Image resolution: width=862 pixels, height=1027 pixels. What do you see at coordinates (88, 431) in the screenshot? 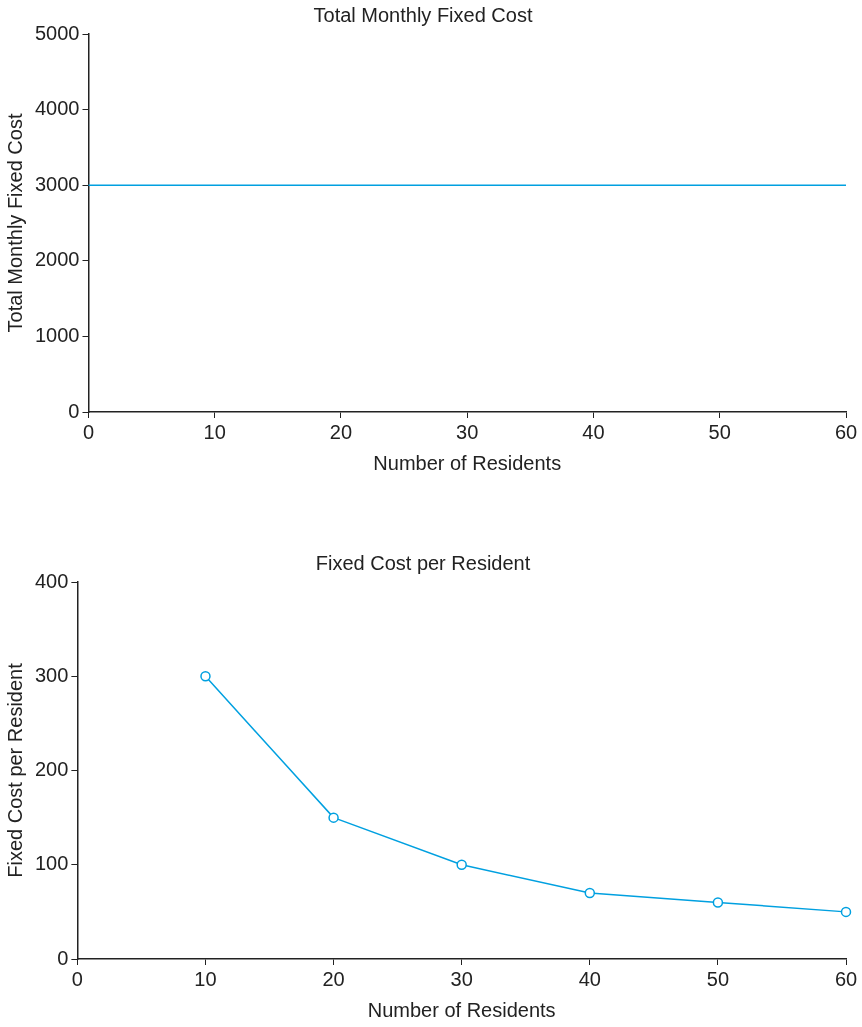
I see `x-tick-label: 0` at bounding box center [88, 431].